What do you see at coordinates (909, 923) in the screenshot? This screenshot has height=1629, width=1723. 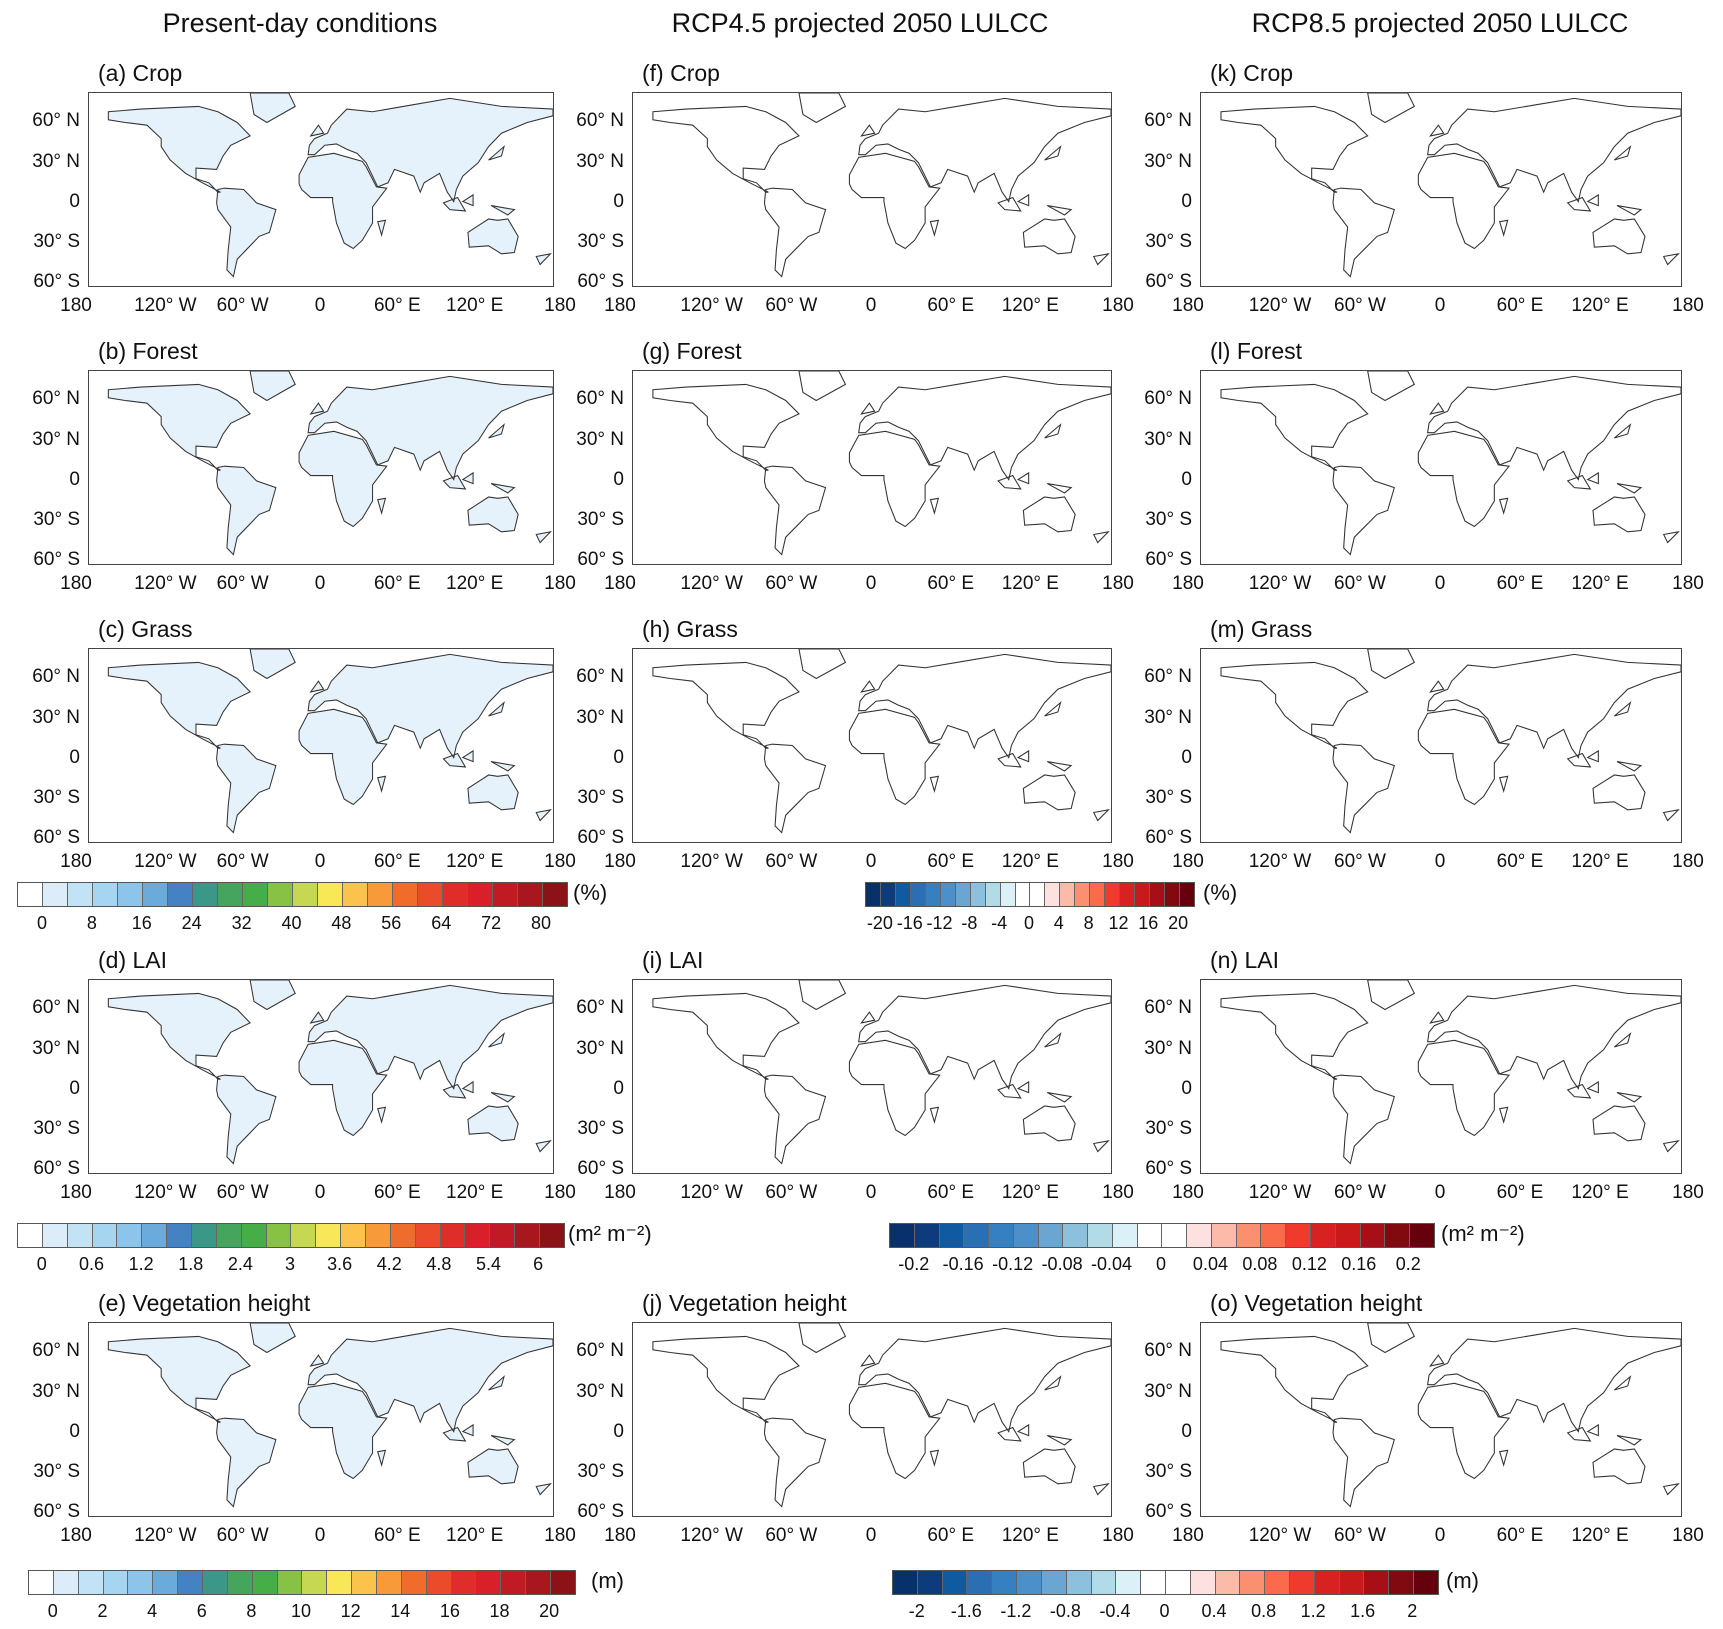 I see `colorbar-tick-label: -16` at bounding box center [909, 923].